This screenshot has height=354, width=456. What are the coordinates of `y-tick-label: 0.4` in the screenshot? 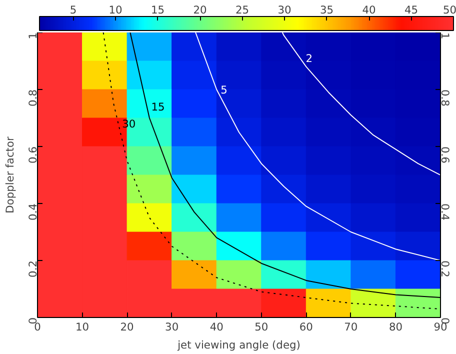 It's located at (33, 211).